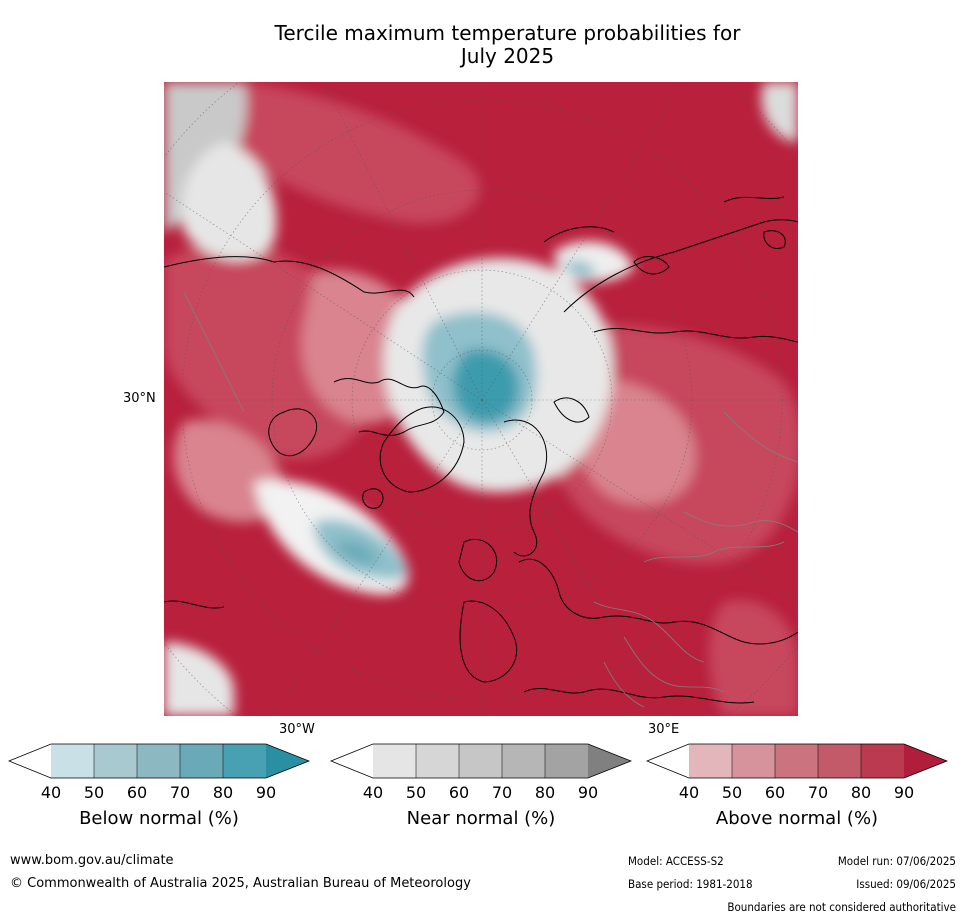 This screenshot has height=919, width=965. What do you see at coordinates (481, 818) in the screenshot?
I see `colorbar-label-near: Near normal (%)` at bounding box center [481, 818].